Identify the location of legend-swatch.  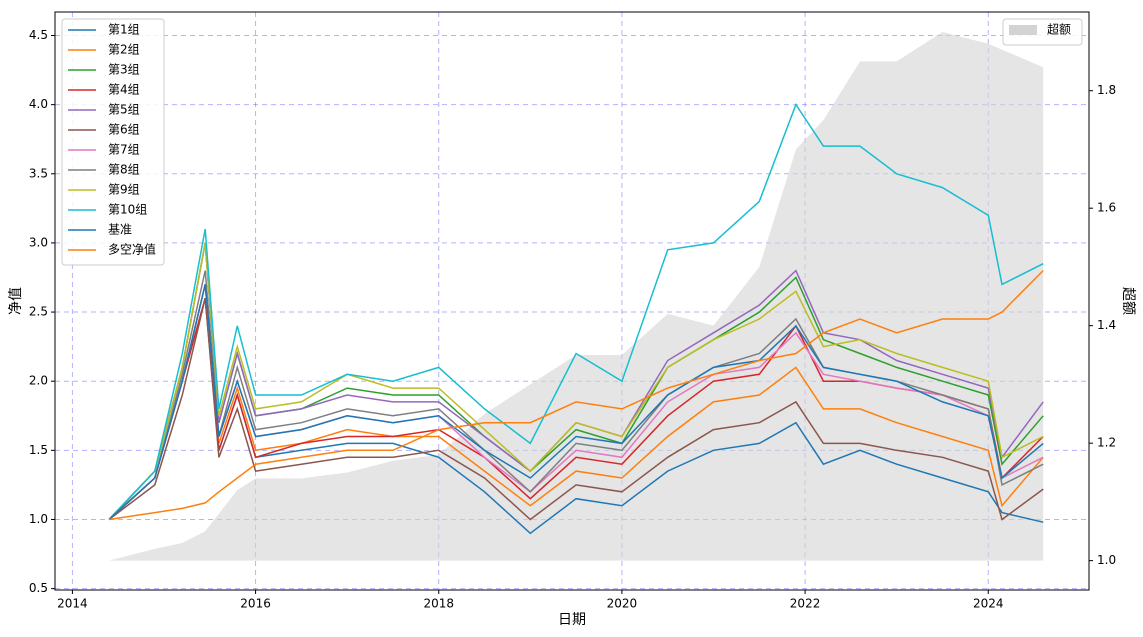
(1023, 30).